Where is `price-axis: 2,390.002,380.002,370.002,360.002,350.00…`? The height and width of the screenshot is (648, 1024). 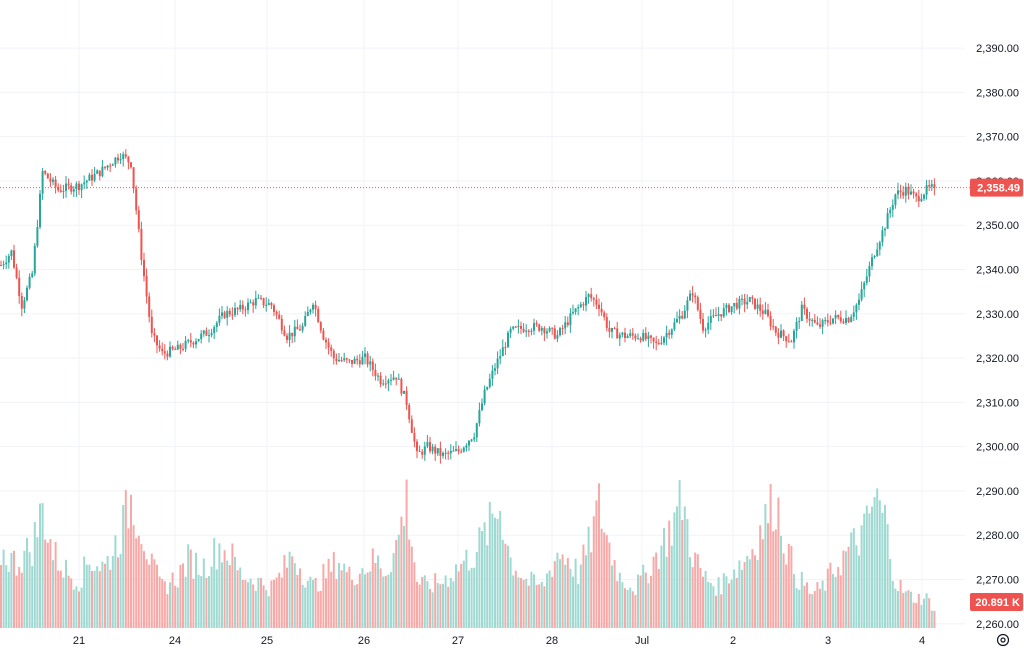
price-axis: 2,390.002,380.002,370.002,360.002,350.00… is located at coordinates (997, 337).